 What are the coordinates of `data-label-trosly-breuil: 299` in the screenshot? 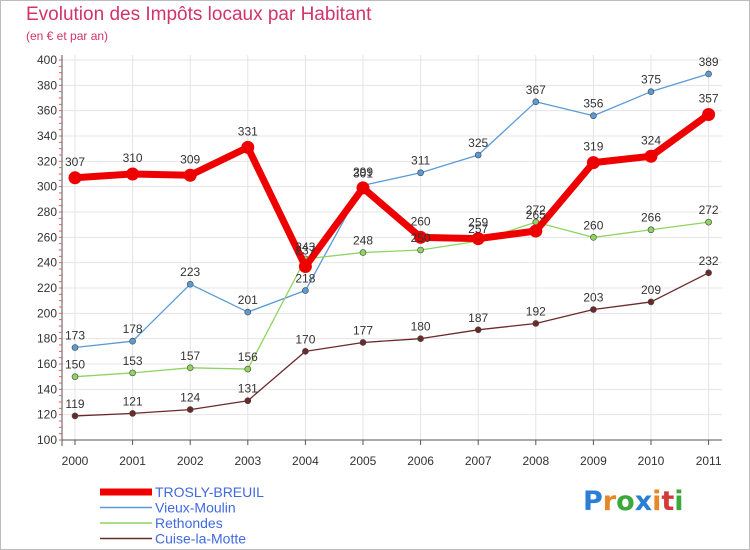 It's located at (363, 172).